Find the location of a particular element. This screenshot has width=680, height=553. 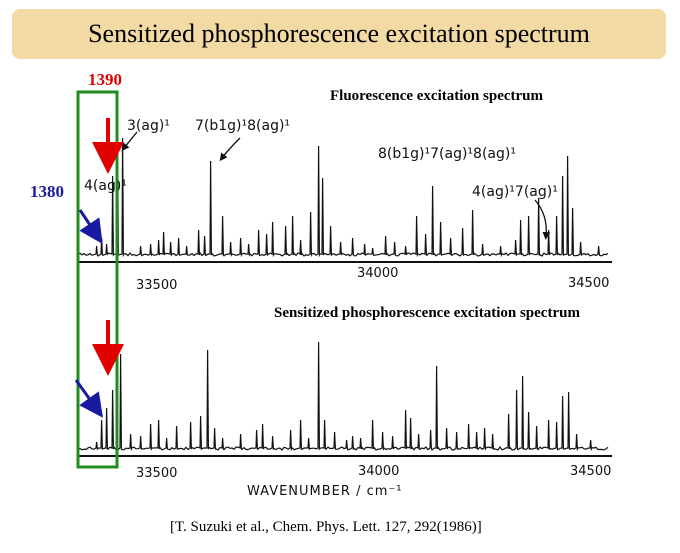

blue-arrow-bottom is located at coordinates (88, 398).